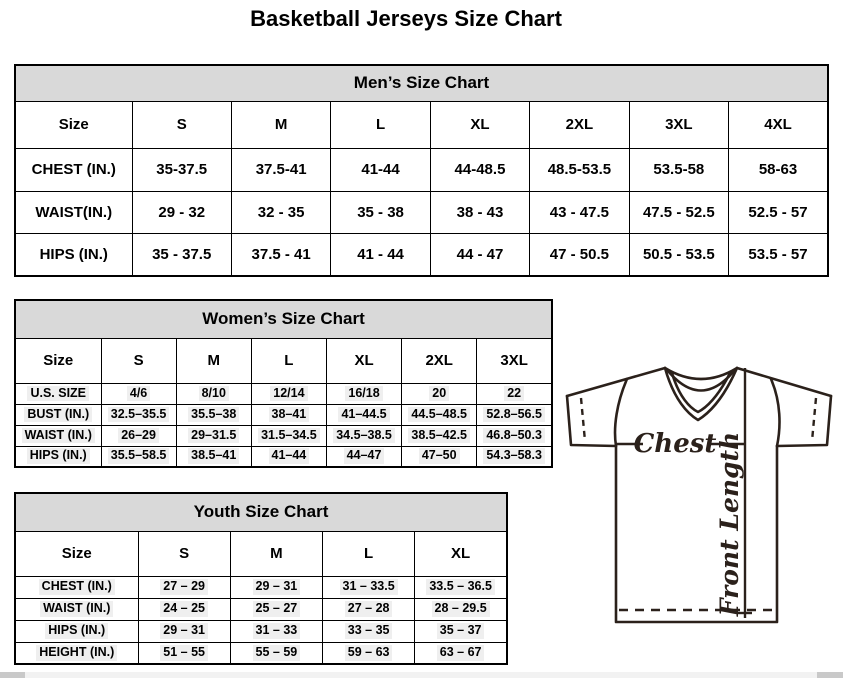 Image resolution: width=843 pixels, height=679 pixels. Describe the element at coordinates (729, 524) in the screenshot. I see `front-length-measure-label: Front Length` at that location.